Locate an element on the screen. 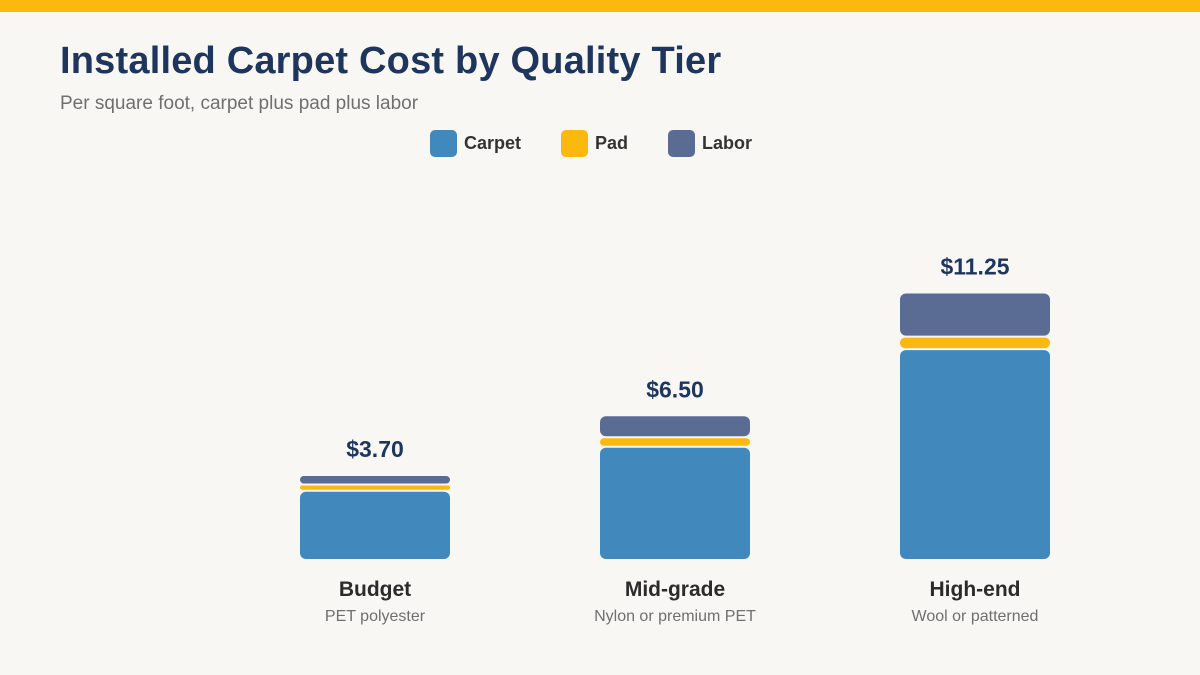 The width and height of the screenshot is (1200, 675). legend-swatch-carpet is located at coordinates (443, 143).